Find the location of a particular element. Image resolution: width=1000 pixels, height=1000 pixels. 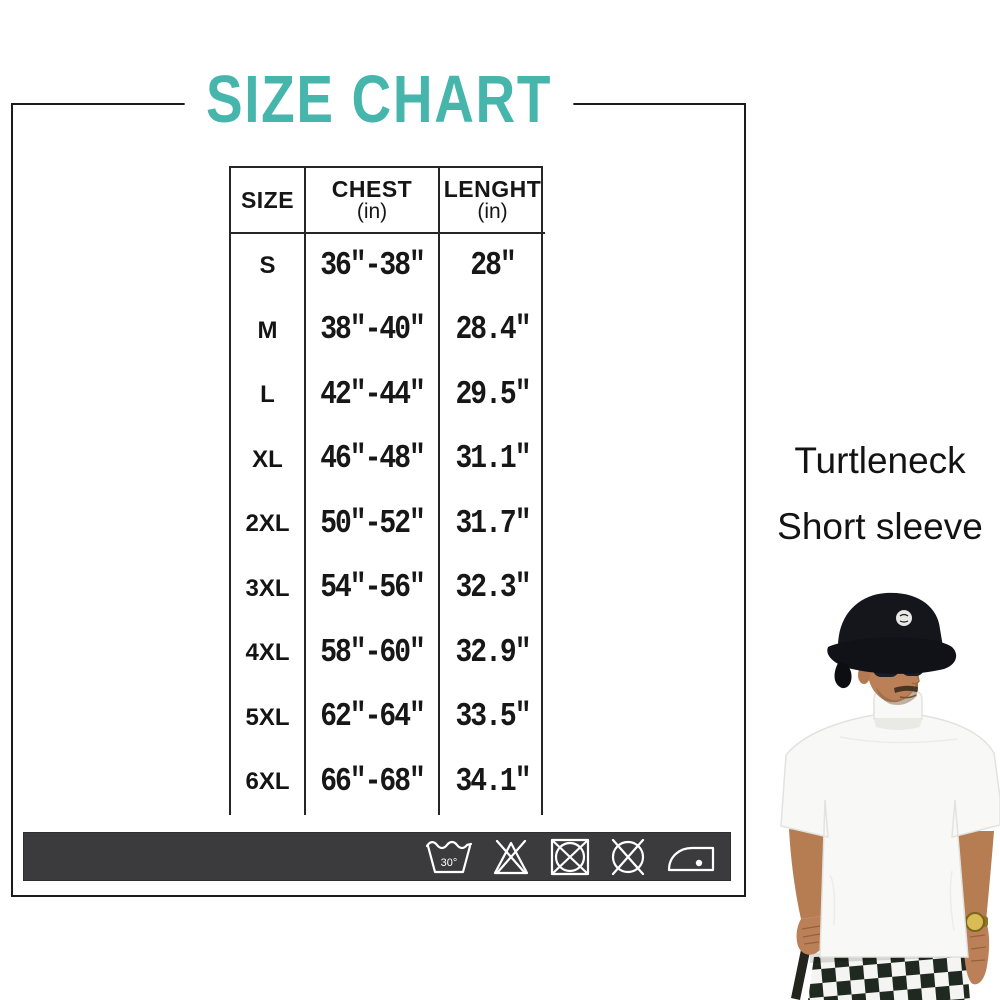

size-cell: 6XL is located at coordinates (268, 782).